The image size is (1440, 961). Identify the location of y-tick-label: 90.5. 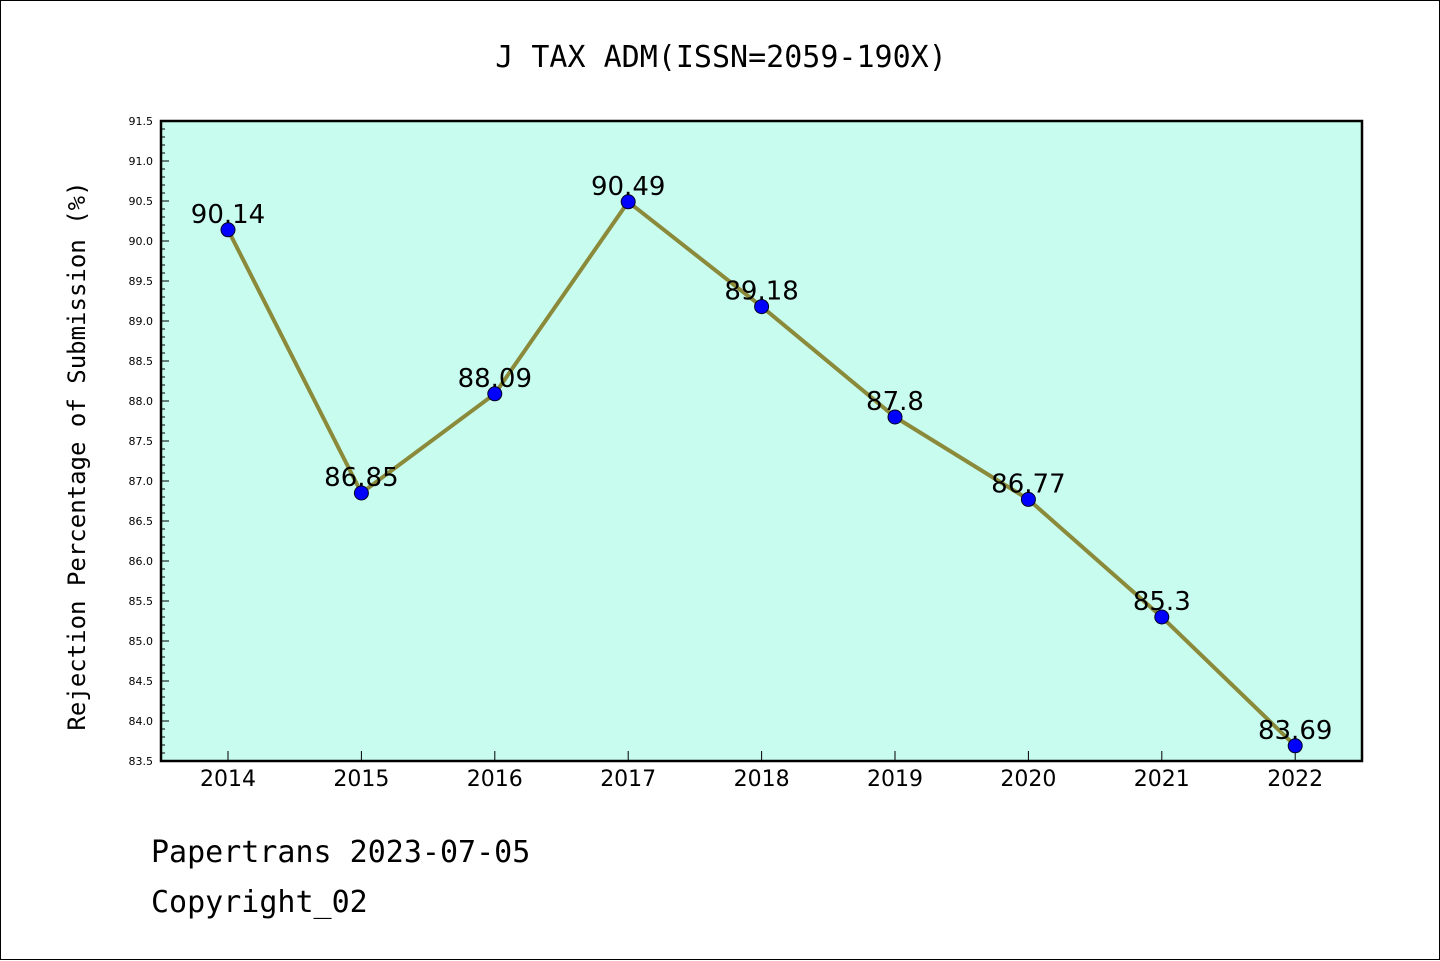
(141, 201).